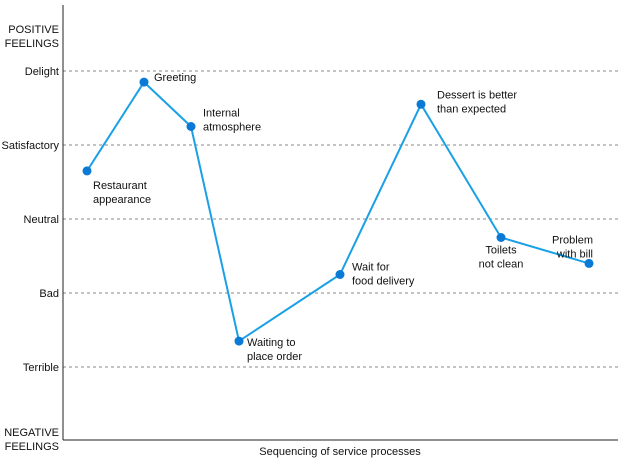 This screenshot has width=624, height=464. I want to click on point-label-internal-atmosphere-line-1: Internal, so click(221, 114).